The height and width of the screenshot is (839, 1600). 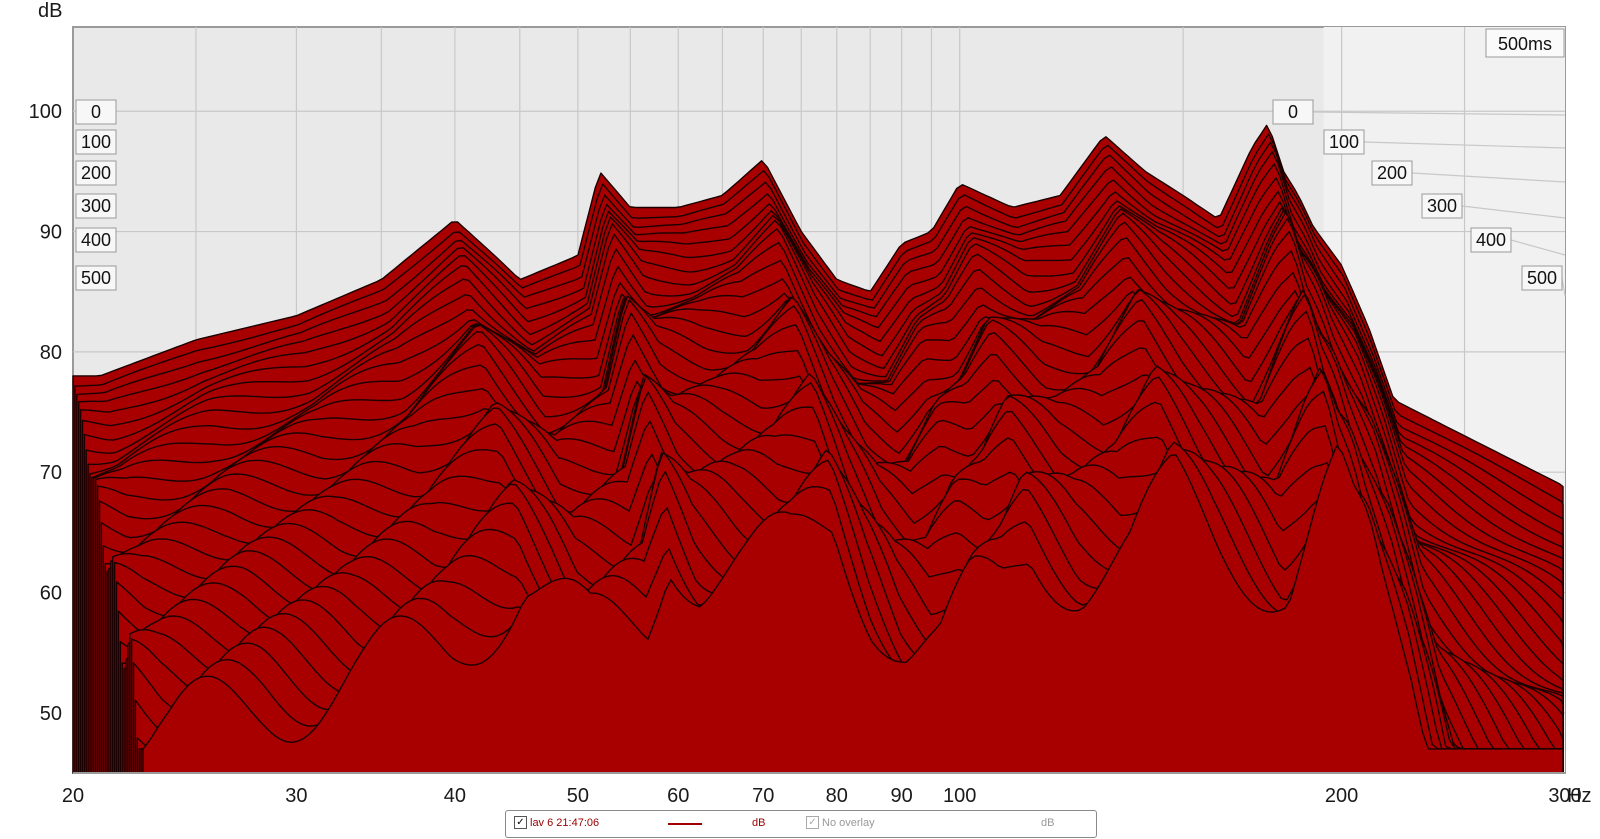 I want to click on overlay-label: No overlay, so click(x=848, y=823).